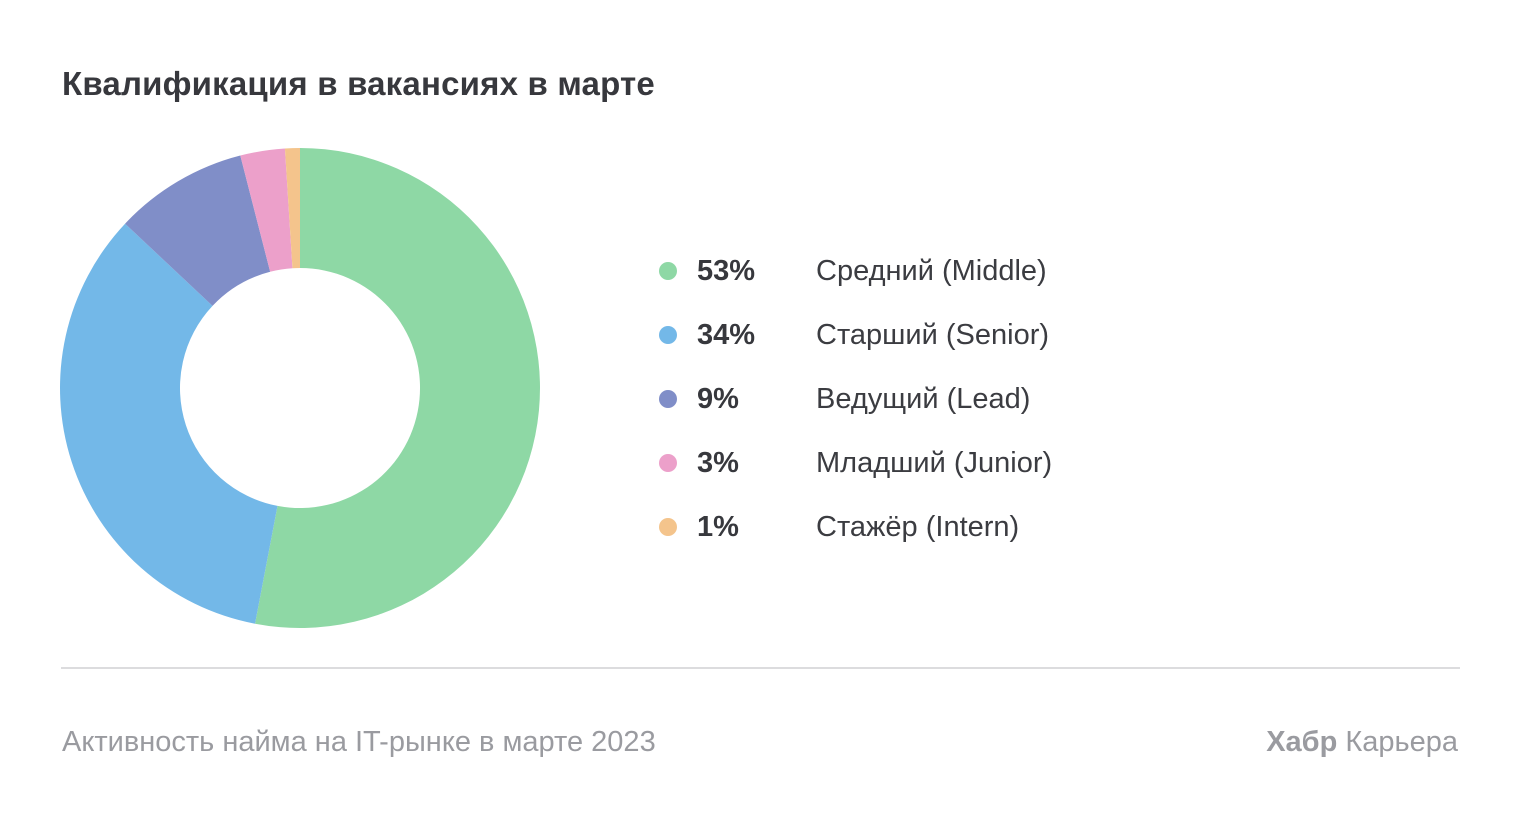  I want to click on legend-item-junior: 3% Младший (Junior), so click(855, 463).